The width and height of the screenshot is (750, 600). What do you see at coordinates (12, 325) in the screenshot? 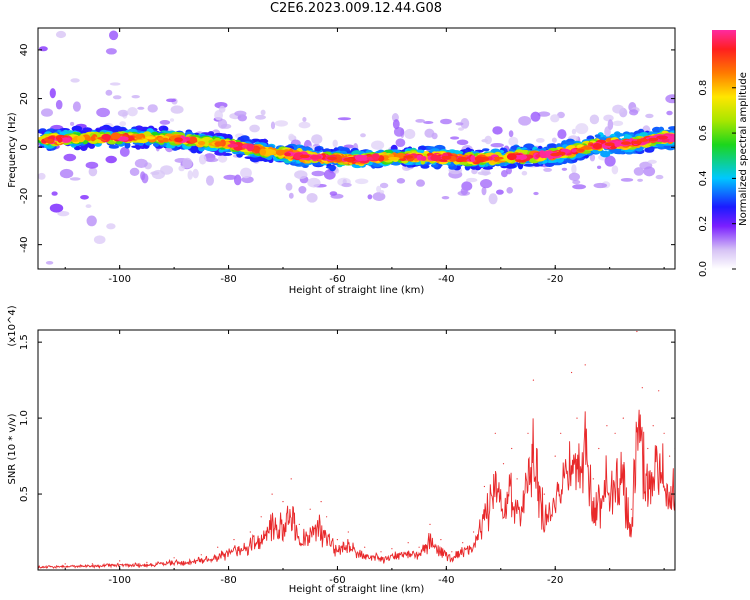
I see `y-scale-label: (x10^4)` at bounding box center [12, 325].